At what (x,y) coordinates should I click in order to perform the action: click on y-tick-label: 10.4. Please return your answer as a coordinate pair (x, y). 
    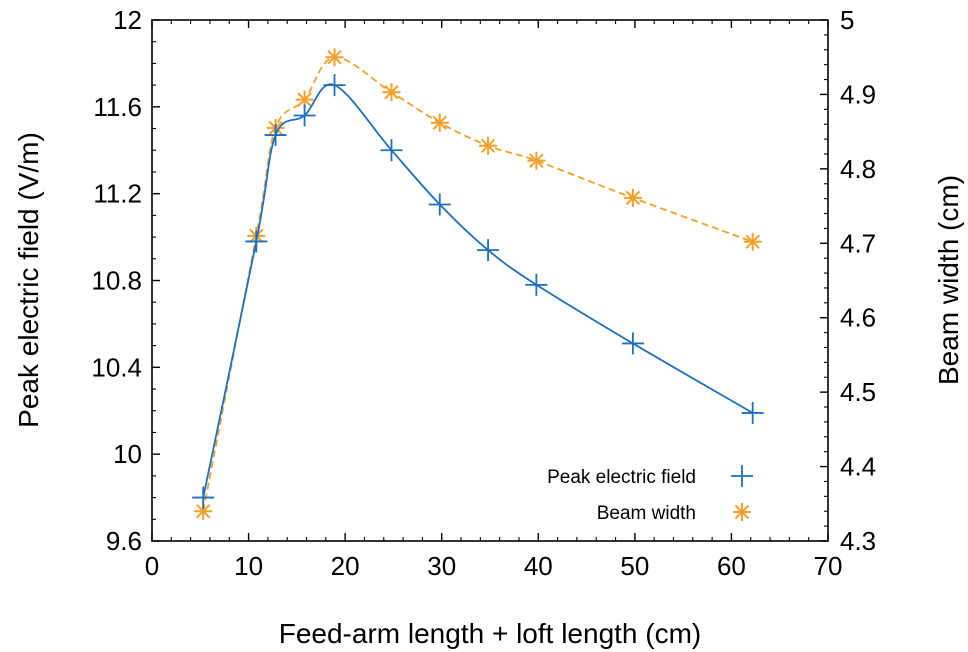
    Looking at the image, I should click on (116, 367).